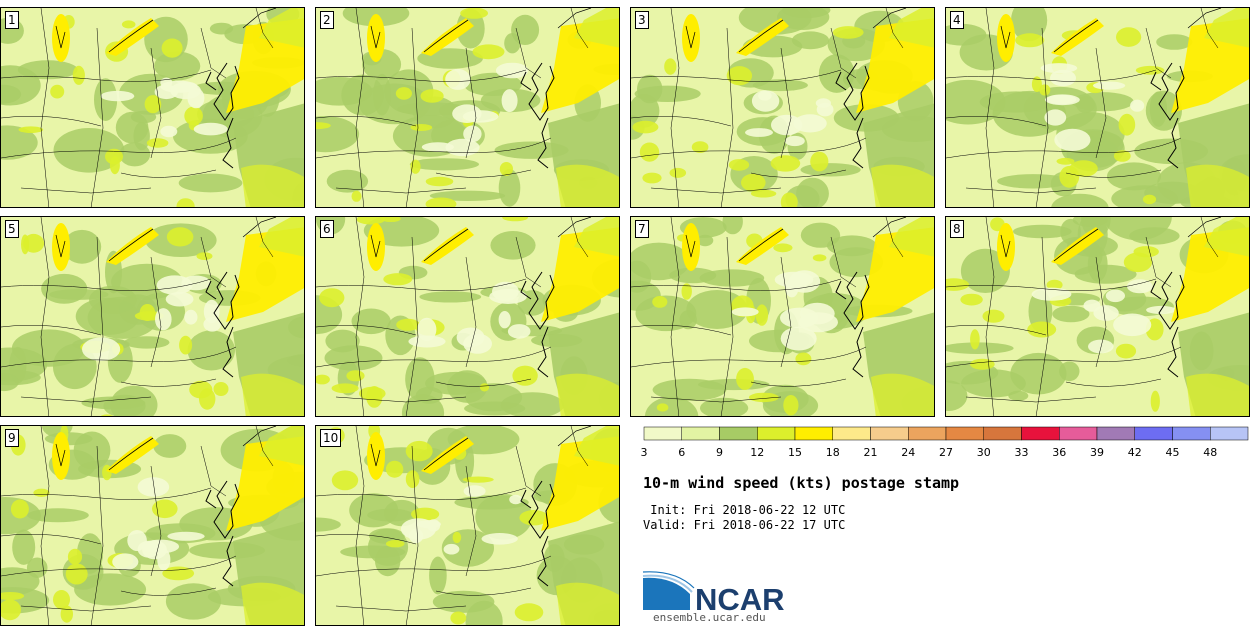  Describe the element at coordinates (642, 20) in the screenshot. I see `member-number-label: 3` at that location.